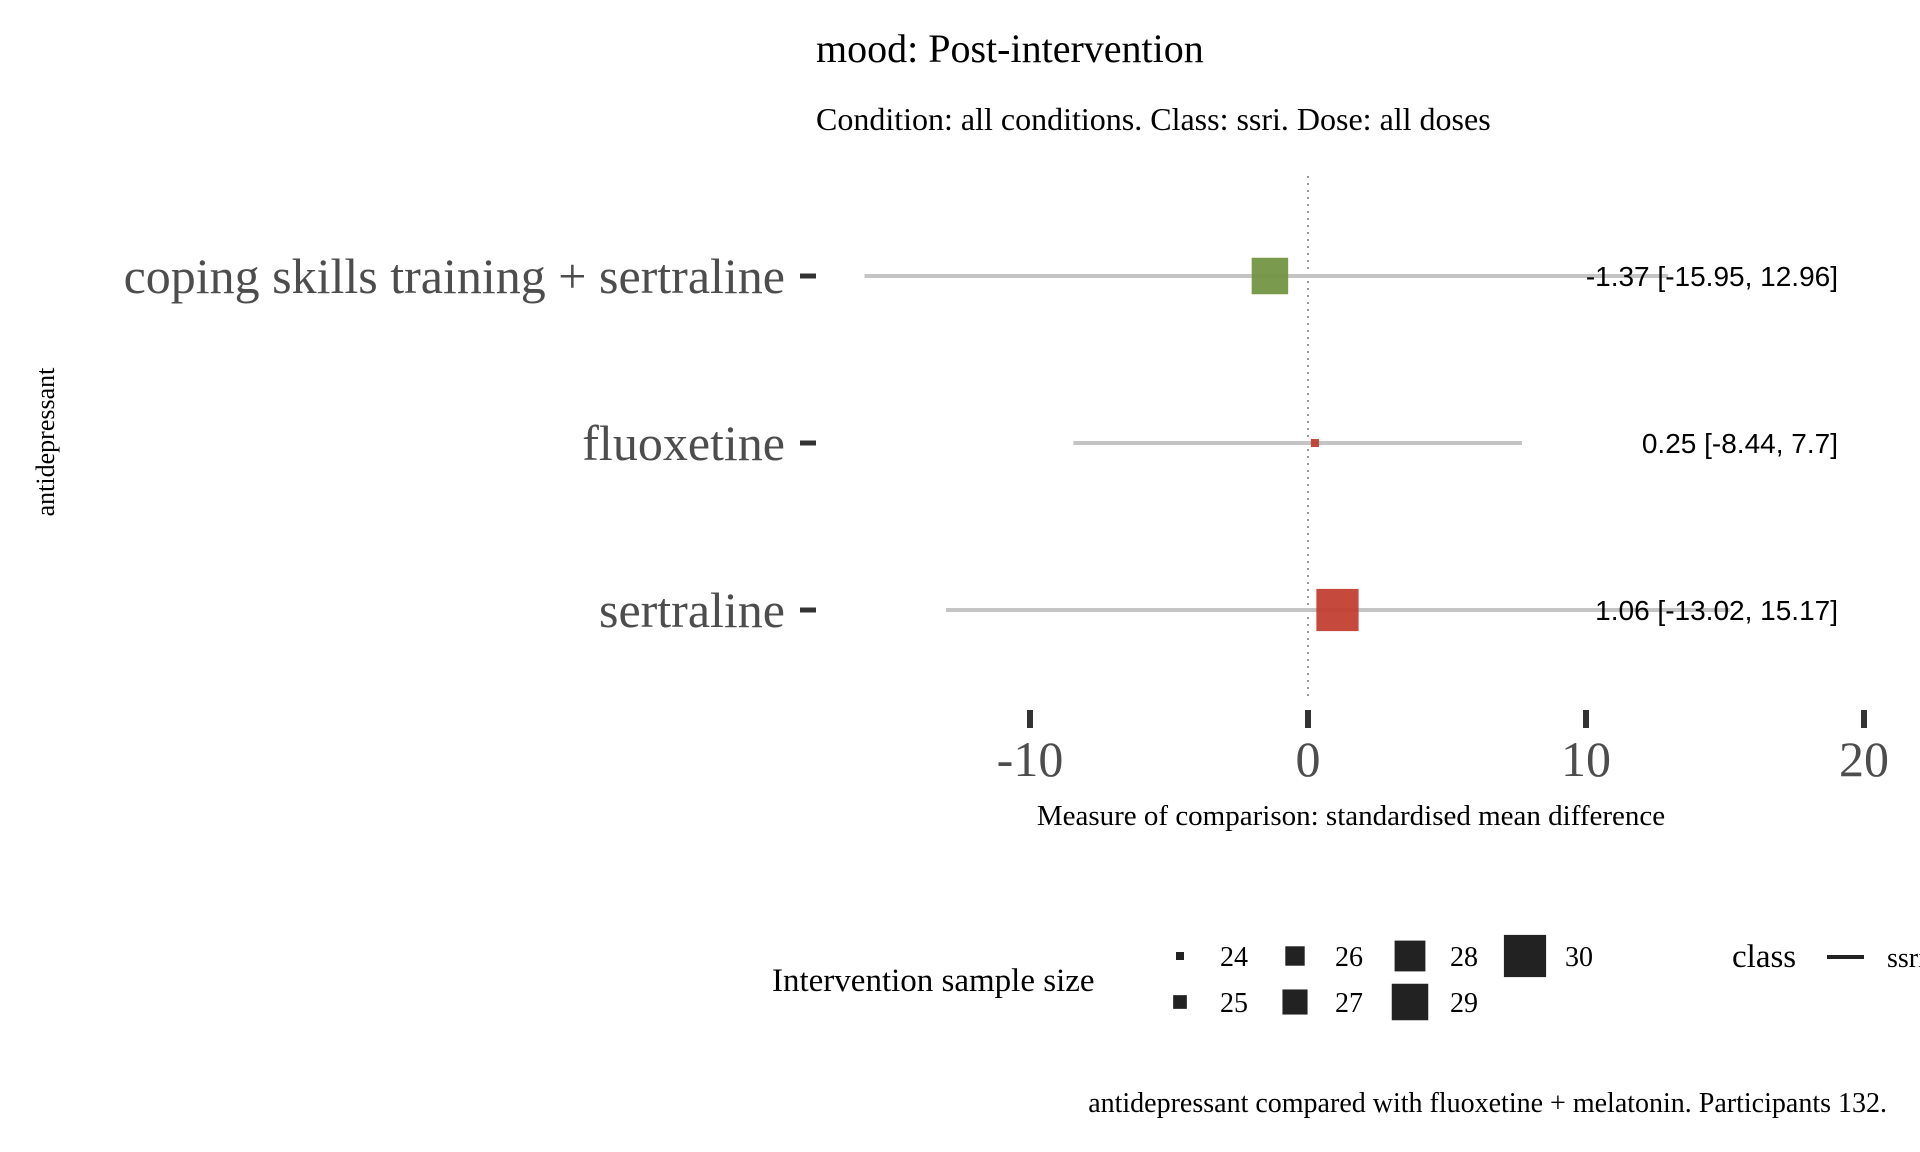  What do you see at coordinates (1764, 957) in the screenshot?
I see `class-legend-title: class` at bounding box center [1764, 957].